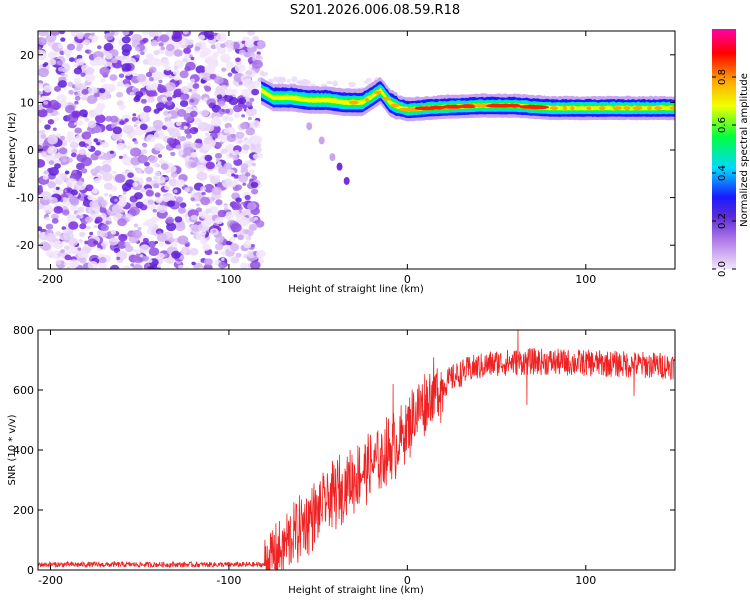  Describe the element at coordinates (25, 198) in the screenshot. I see `spectrogram-y-tick-label: -10` at that location.